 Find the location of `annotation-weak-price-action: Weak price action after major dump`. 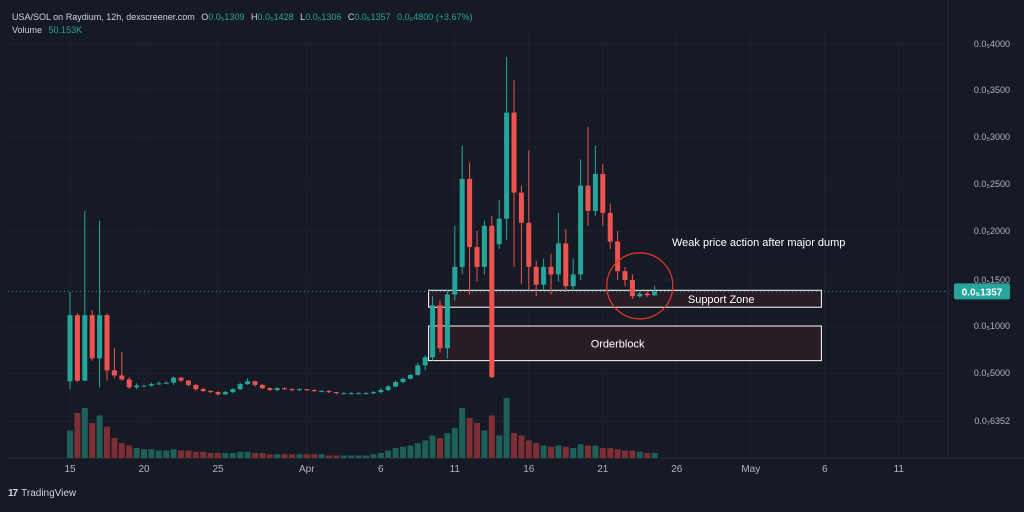

annotation-weak-price-action: Weak price action after major dump is located at coordinates (758, 243).